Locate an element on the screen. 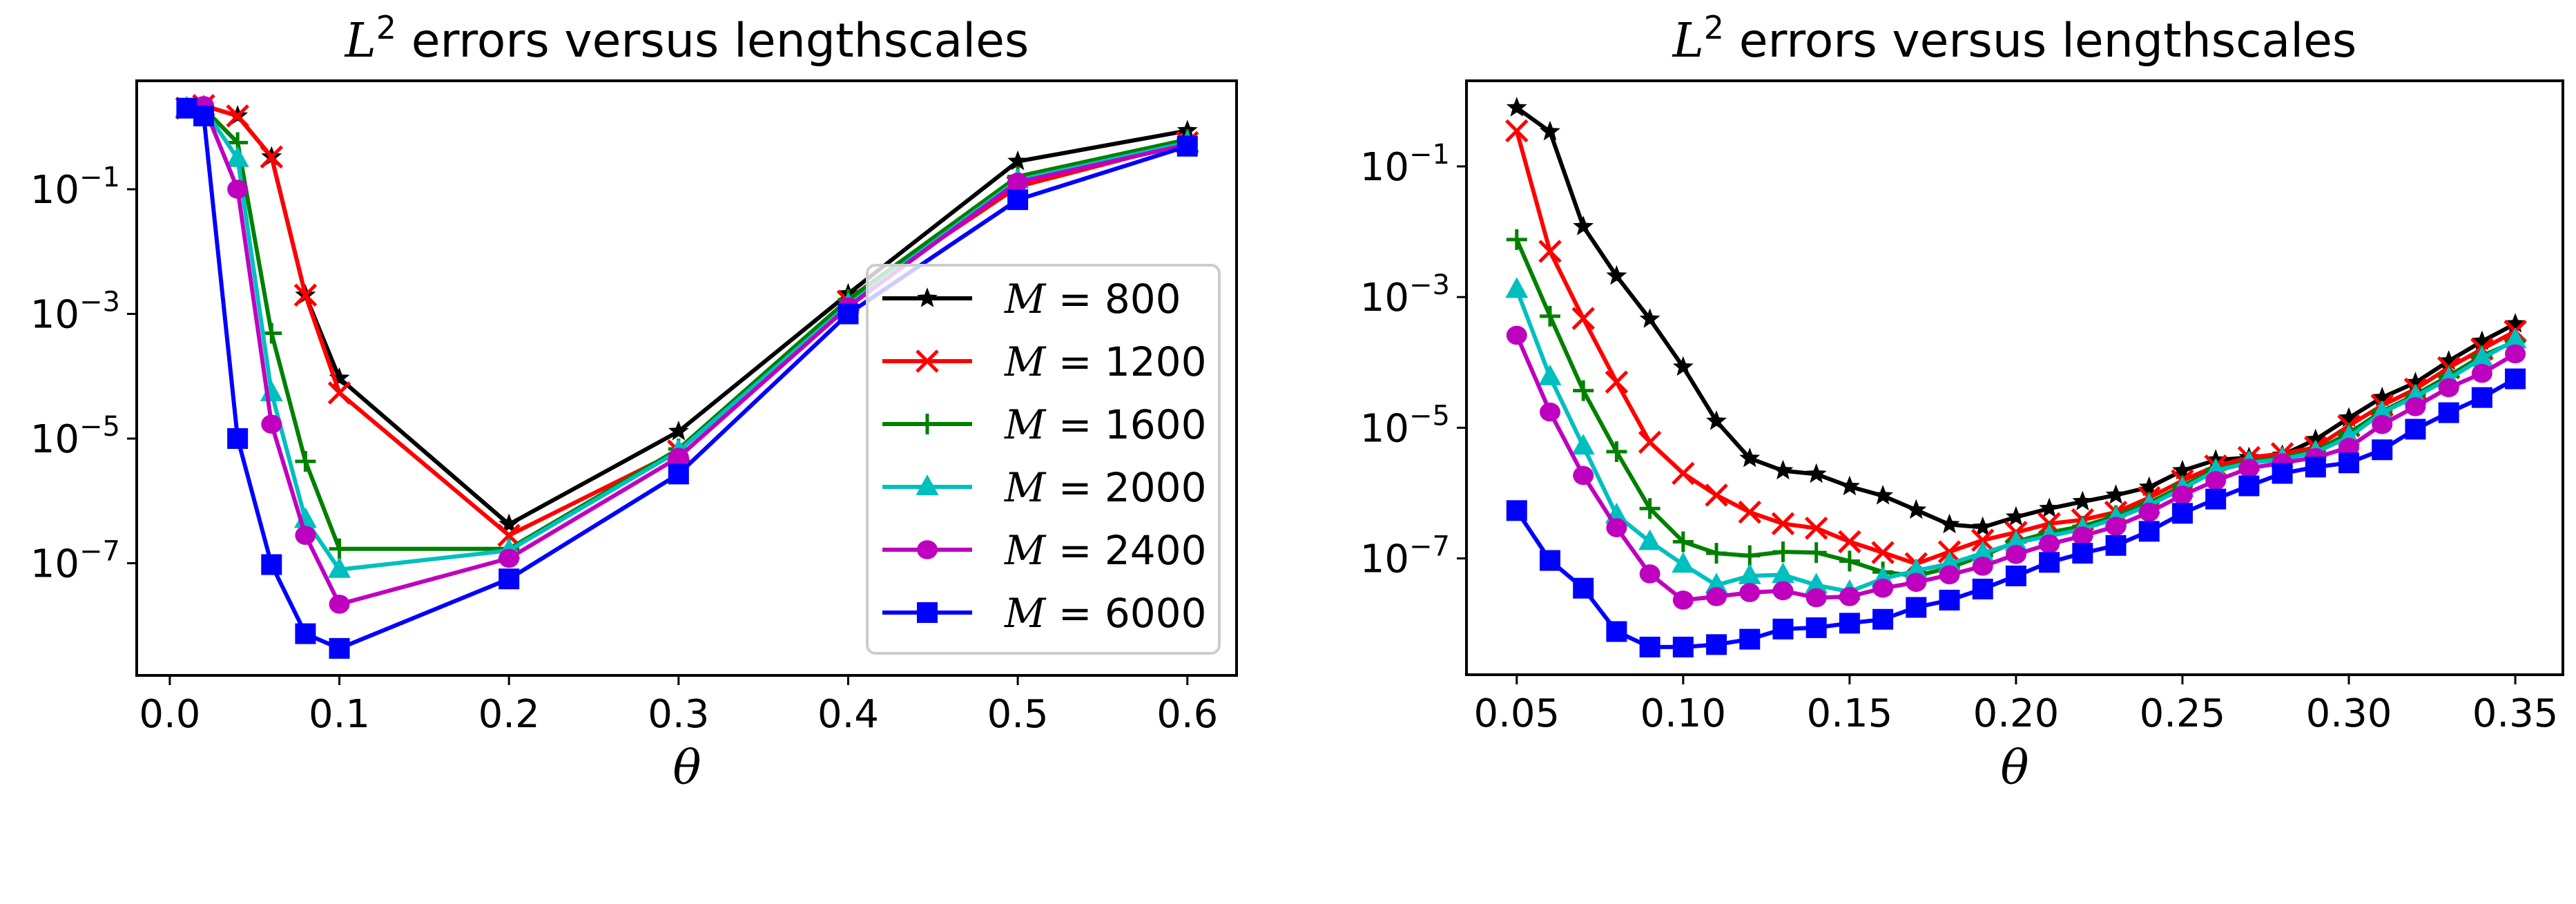 This screenshot has height=904, width=2576. y-tick-label: 10⁻⁷ is located at coordinates (1405, 556).